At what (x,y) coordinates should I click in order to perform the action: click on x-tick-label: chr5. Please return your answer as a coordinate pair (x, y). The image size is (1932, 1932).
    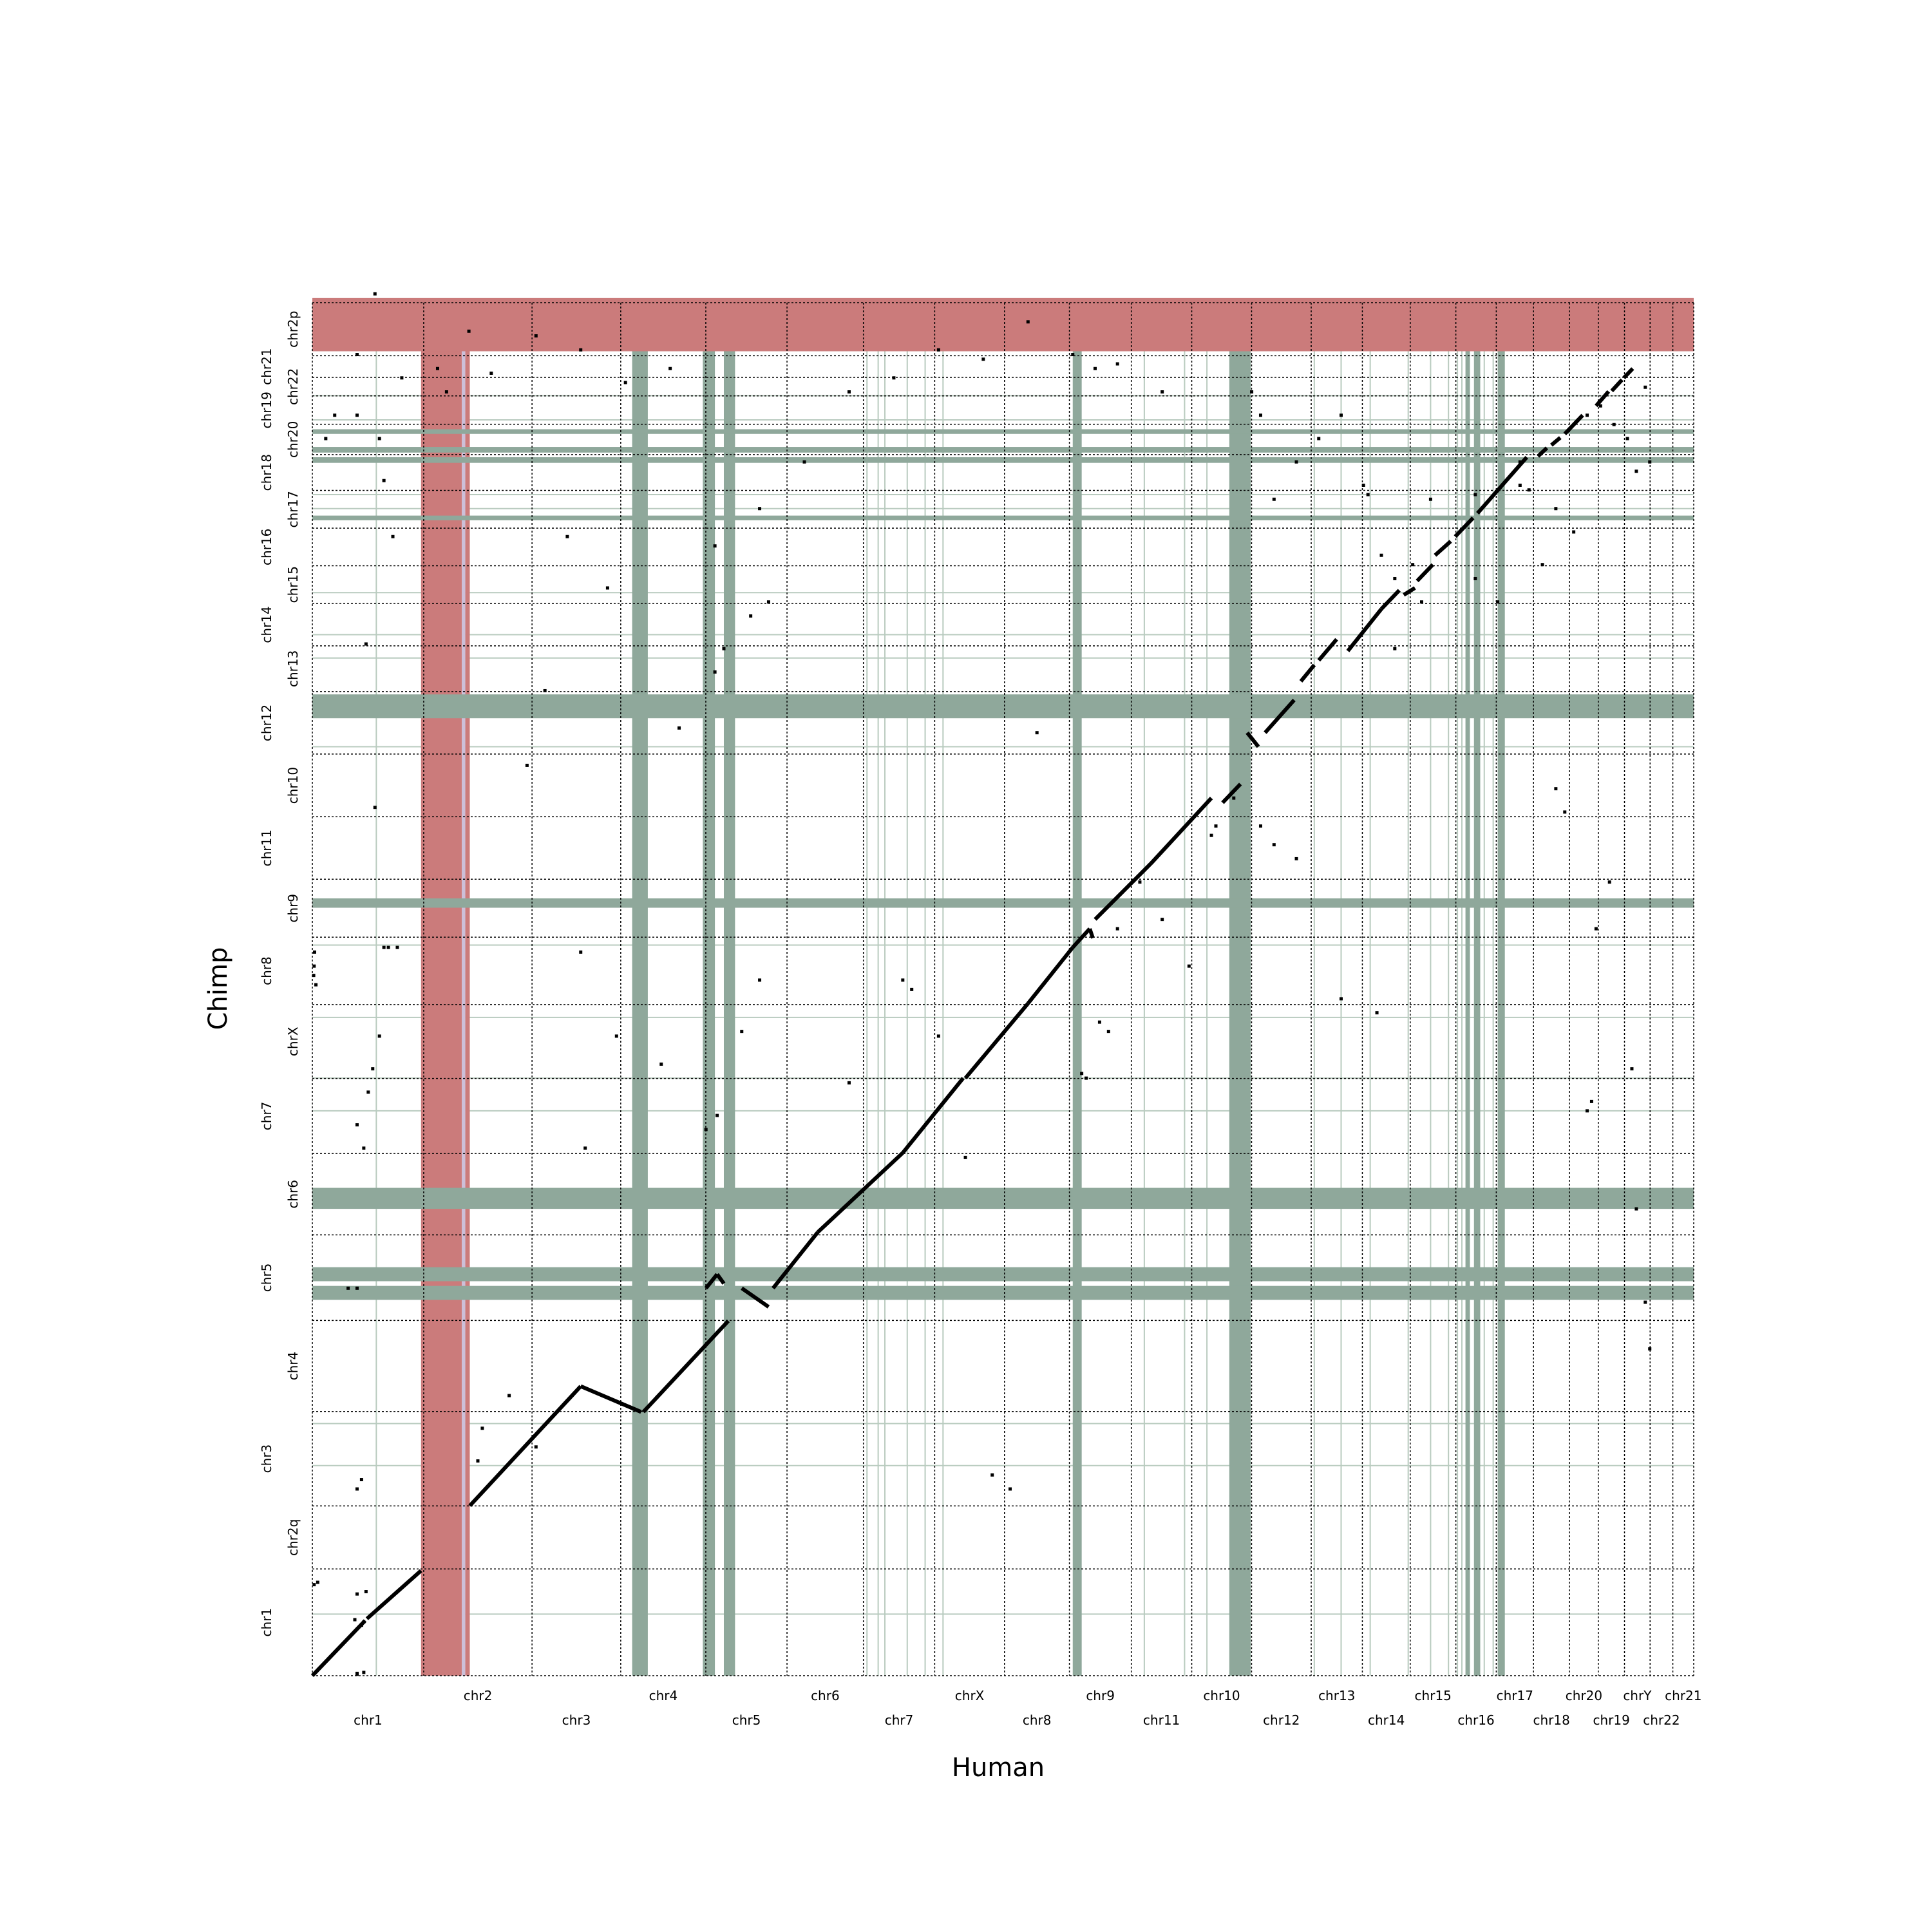
    Looking at the image, I should click on (747, 1720).